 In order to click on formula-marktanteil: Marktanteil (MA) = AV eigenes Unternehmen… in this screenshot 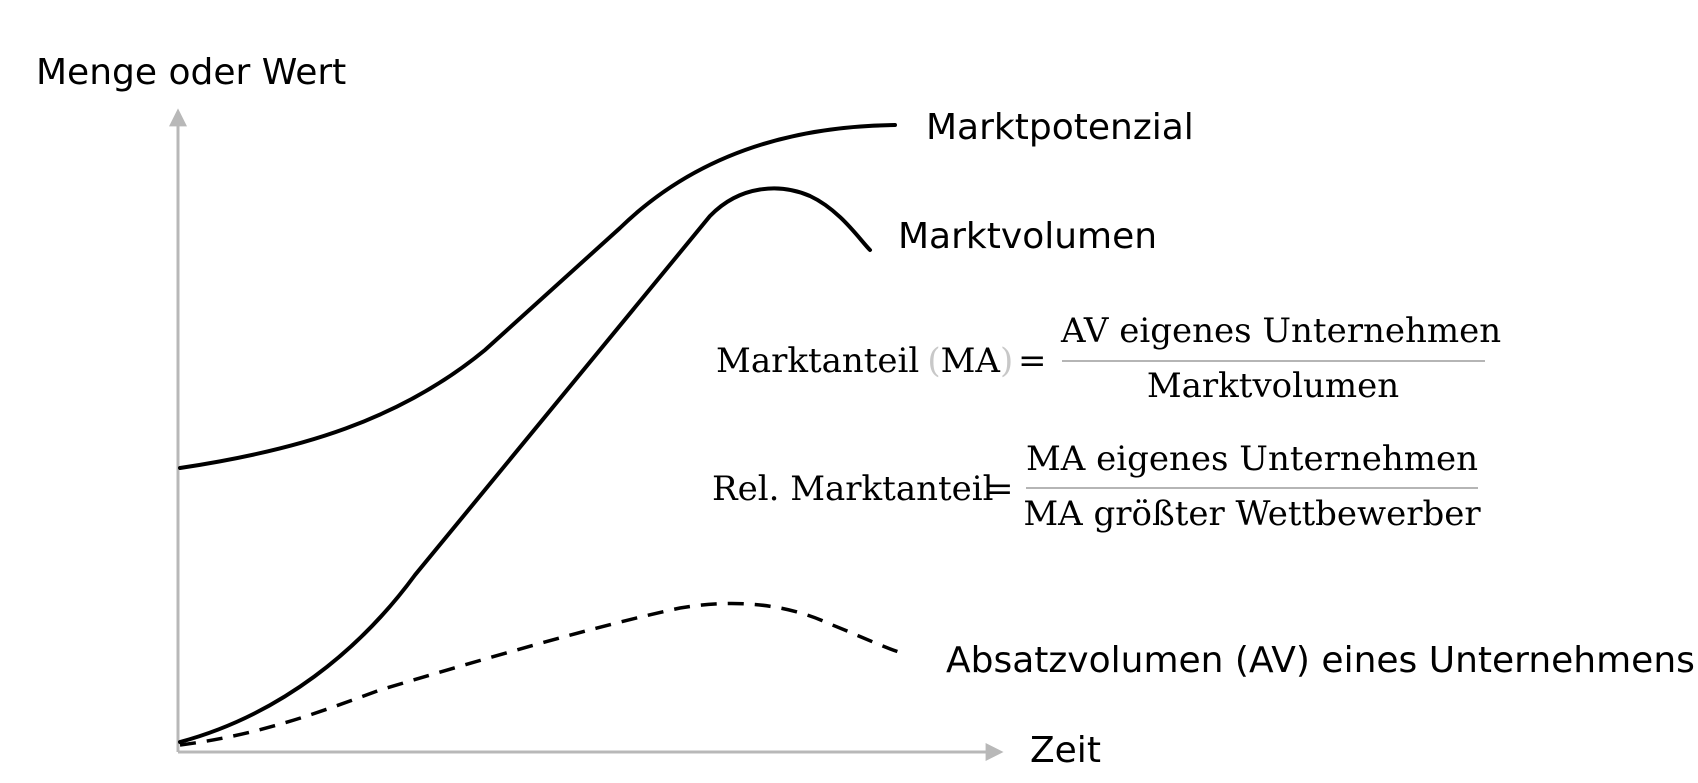, I will do `click(1108, 358)`.